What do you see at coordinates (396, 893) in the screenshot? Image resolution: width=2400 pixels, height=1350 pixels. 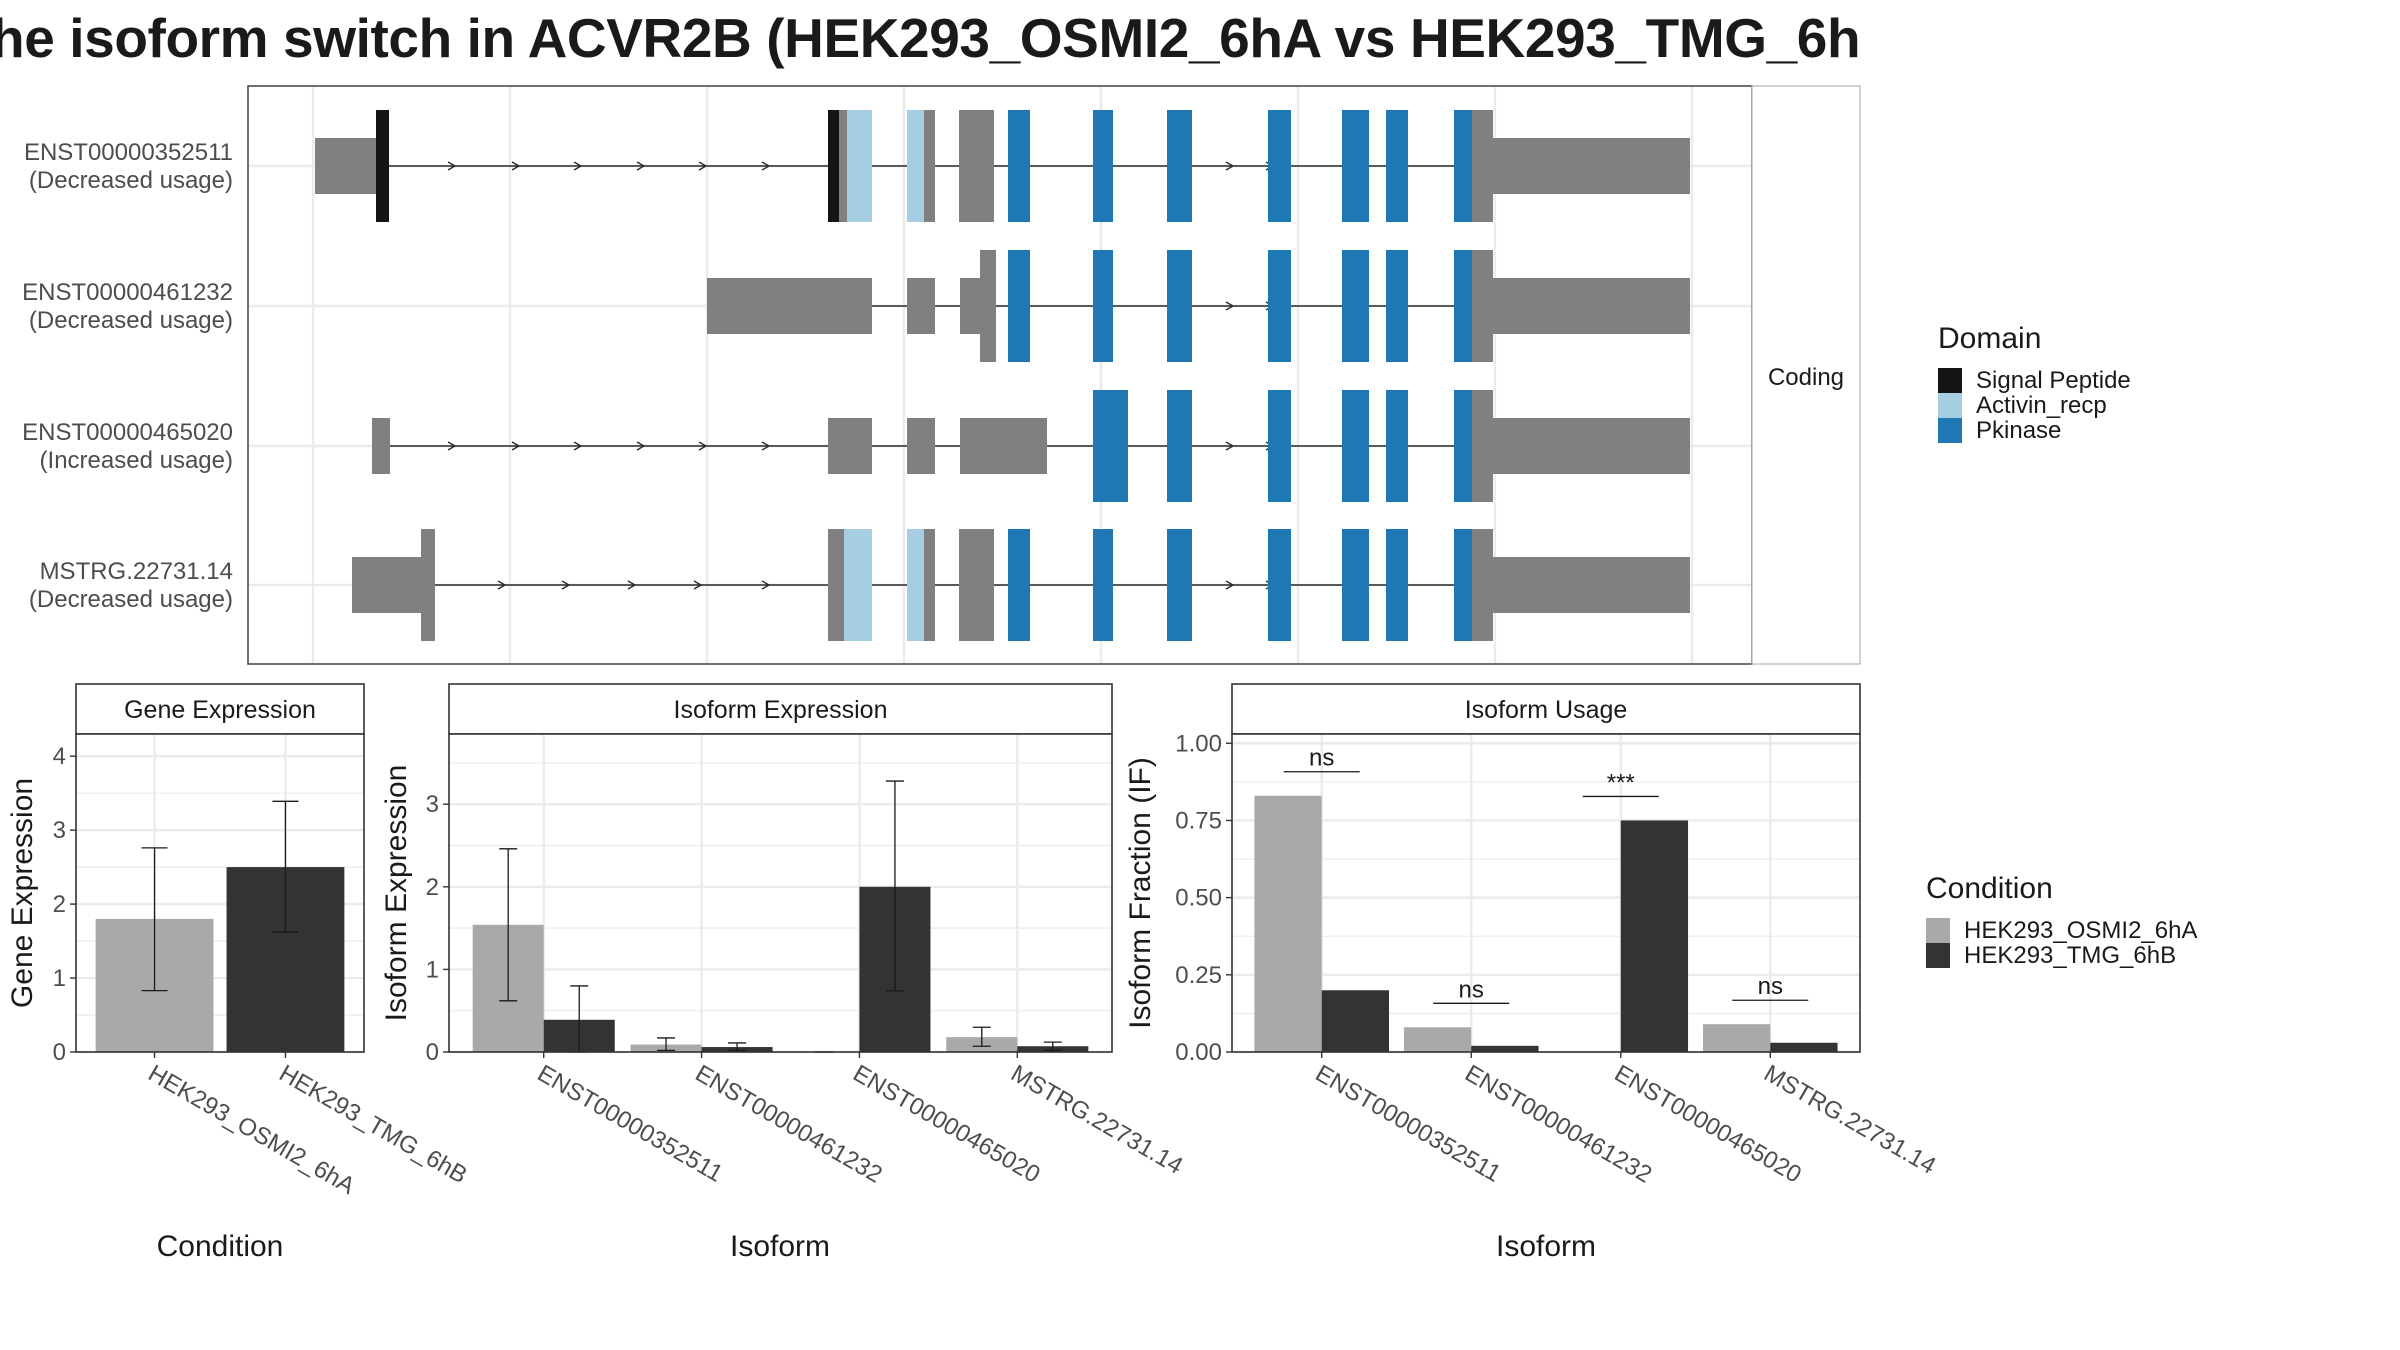 I see `y-axis-title: Isoform Expression` at bounding box center [396, 893].